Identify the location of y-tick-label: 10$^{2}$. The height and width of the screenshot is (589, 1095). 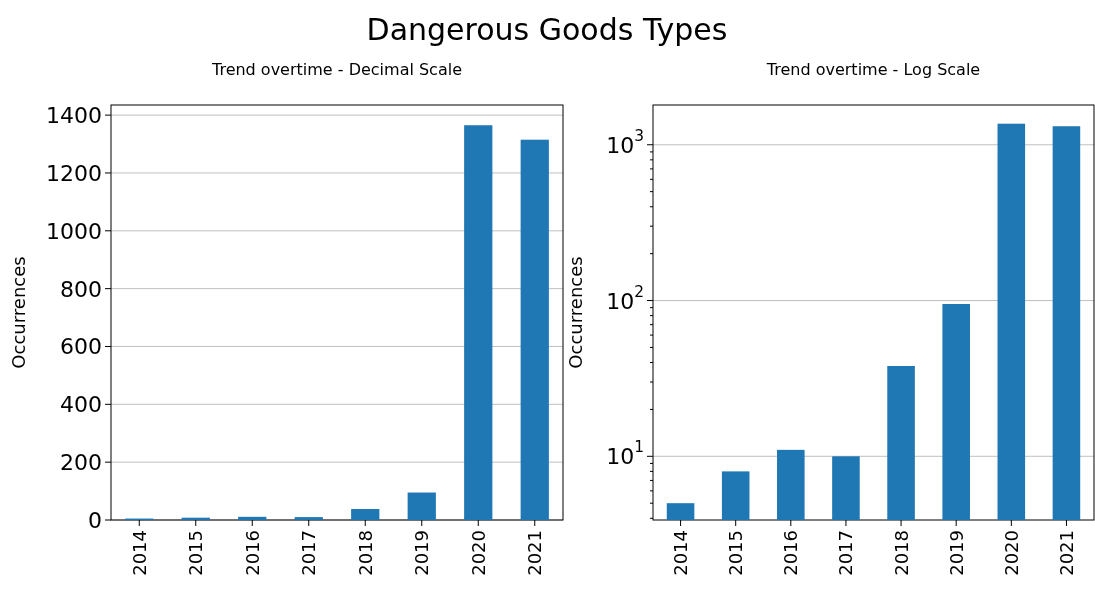
(625, 298).